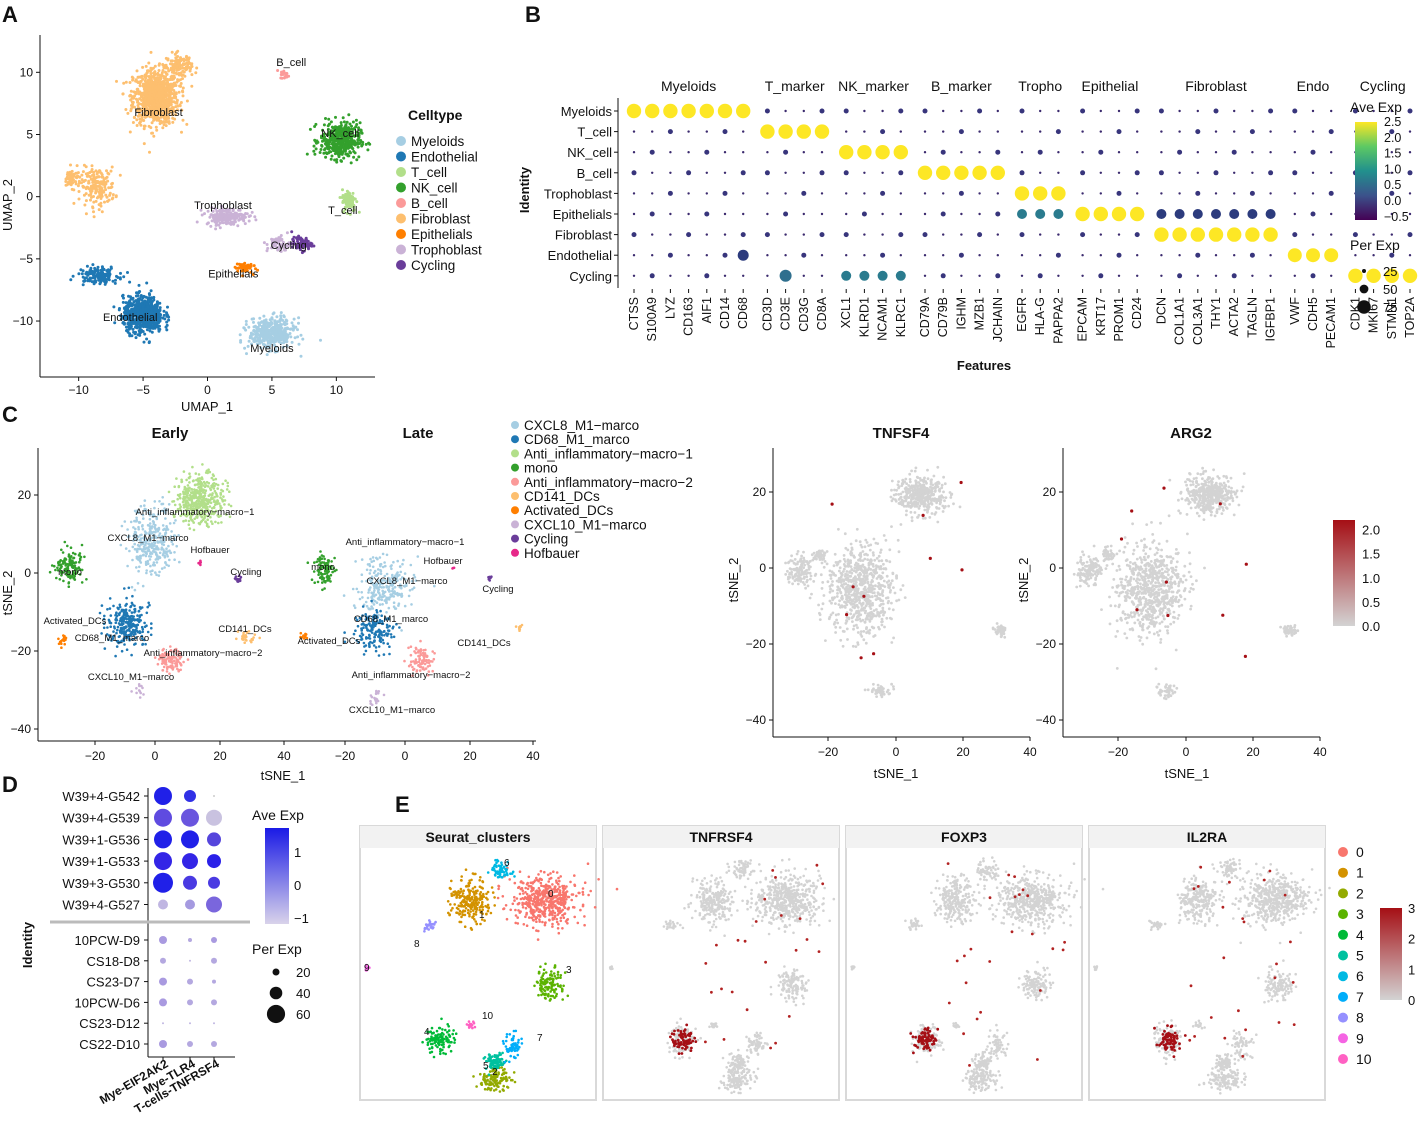 This screenshot has height=1121, width=1418. What do you see at coordinates (283, 73) in the screenshot?
I see `umap-point-b-cell` at bounding box center [283, 73].